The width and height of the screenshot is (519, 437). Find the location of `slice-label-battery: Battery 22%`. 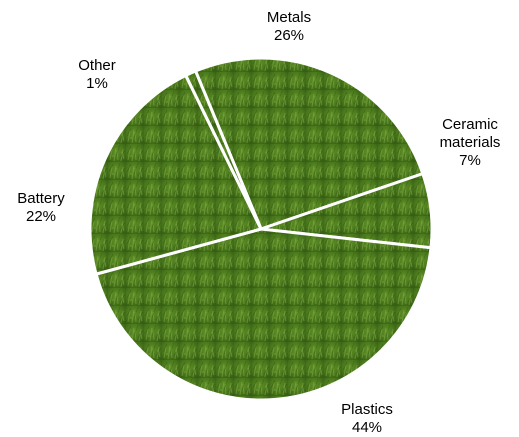

slice-label-battery: Battery 22% is located at coordinates (50, 208).